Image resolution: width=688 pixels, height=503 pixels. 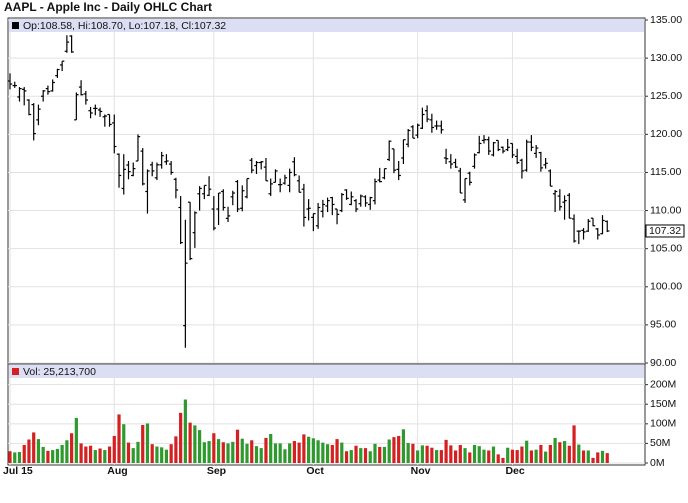 I want to click on y-tick-label: 125.00, so click(x=666, y=96).